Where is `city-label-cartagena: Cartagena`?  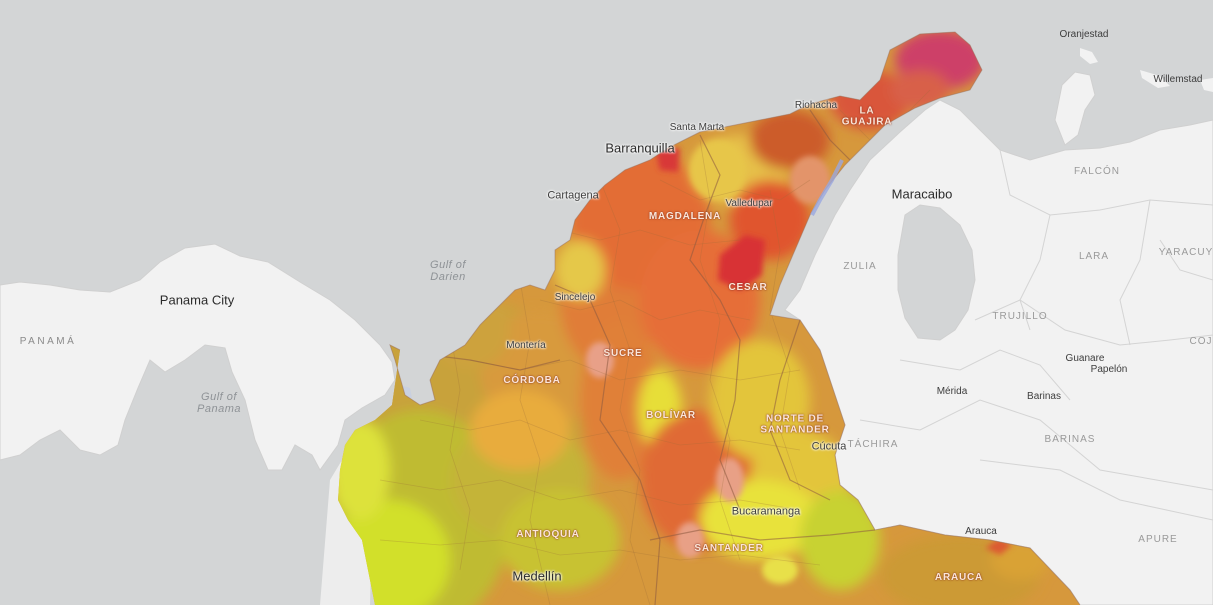
city-label-cartagena: Cartagena is located at coordinates (573, 195).